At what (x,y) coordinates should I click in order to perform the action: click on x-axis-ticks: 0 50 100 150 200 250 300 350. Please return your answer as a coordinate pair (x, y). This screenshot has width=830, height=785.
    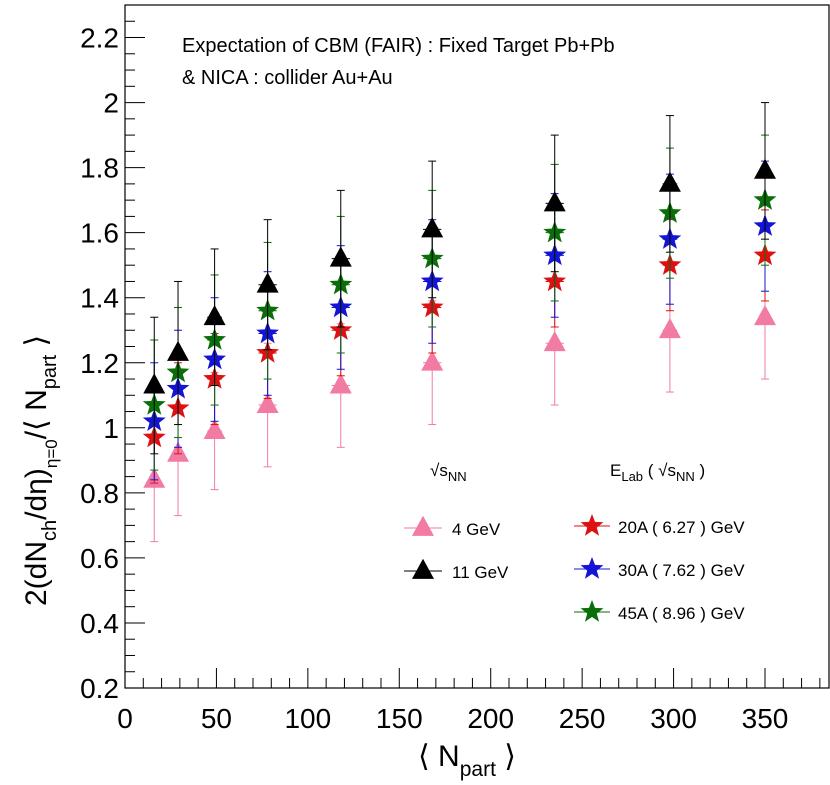
    Looking at the image, I should click on (469, 701).